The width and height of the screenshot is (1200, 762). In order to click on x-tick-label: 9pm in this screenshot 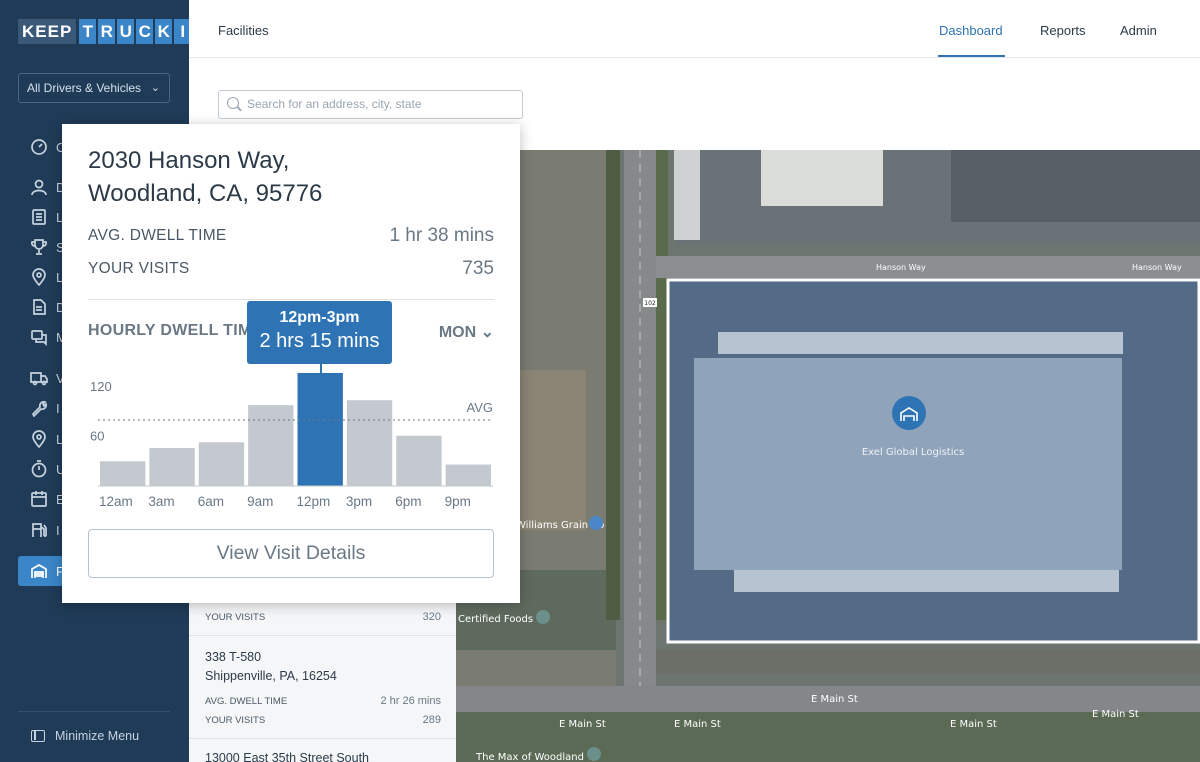, I will do `click(458, 501)`.